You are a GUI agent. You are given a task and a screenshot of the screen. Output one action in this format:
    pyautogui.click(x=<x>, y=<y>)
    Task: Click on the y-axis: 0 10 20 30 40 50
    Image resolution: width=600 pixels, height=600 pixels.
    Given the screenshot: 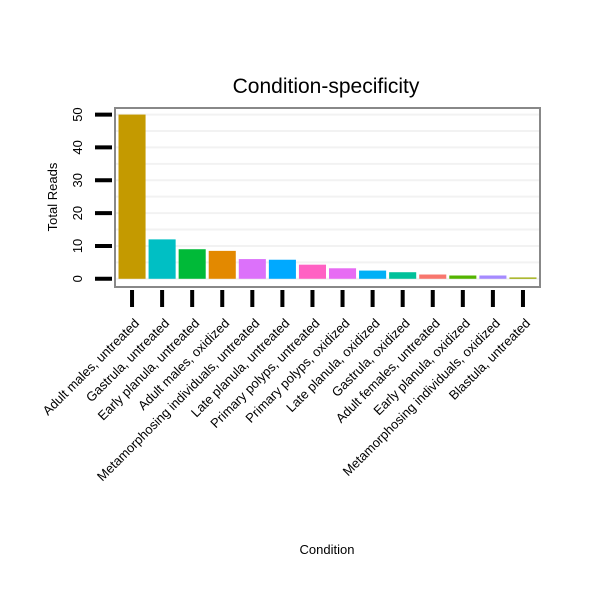 What is the action you would take?
    pyautogui.click(x=91, y=194)
    